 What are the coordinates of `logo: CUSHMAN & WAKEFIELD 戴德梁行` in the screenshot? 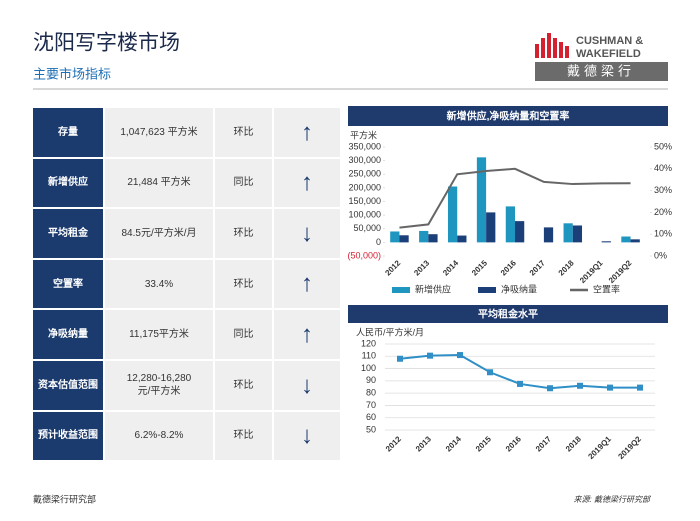 It's located at (601, 57).